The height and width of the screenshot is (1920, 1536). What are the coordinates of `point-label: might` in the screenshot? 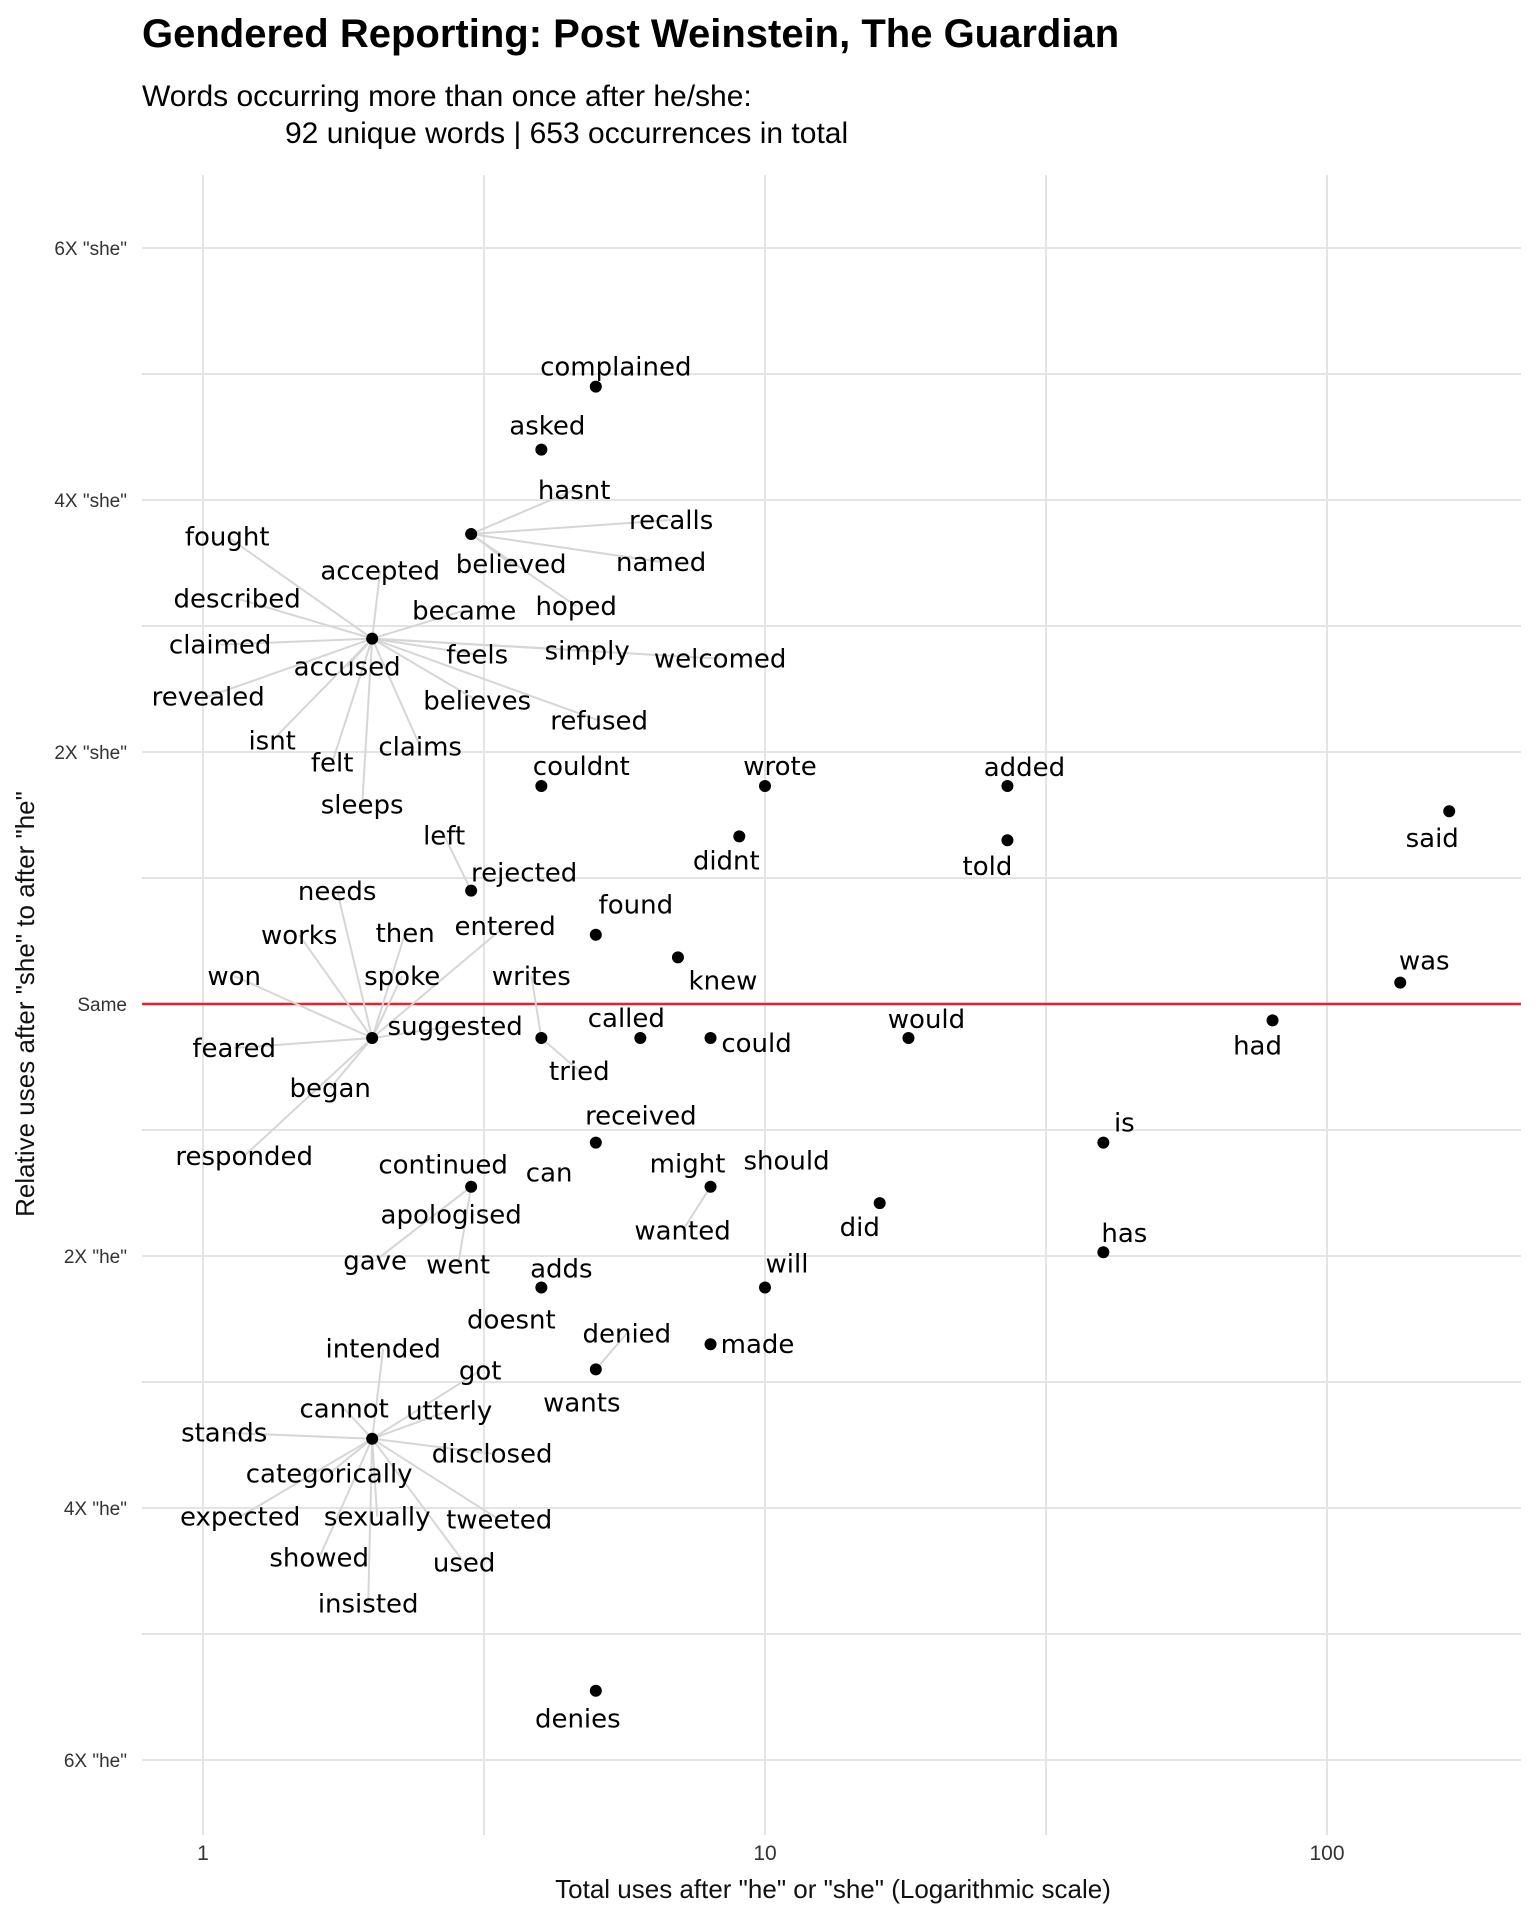 It's located at (688, 1165).